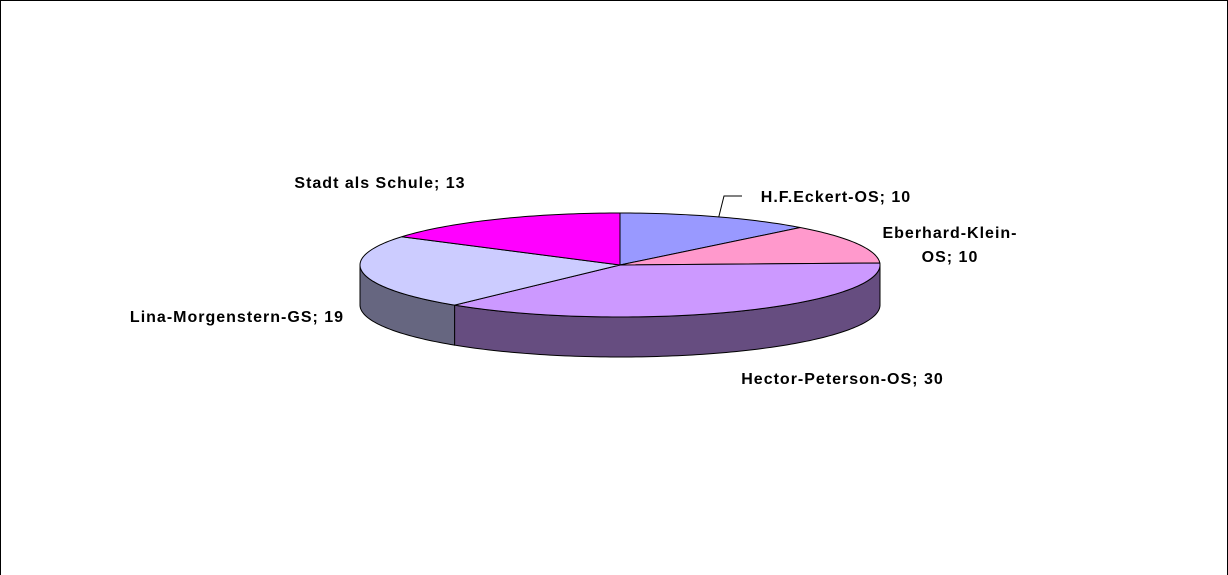  I want to click on data-label: Lina-Morgenstern-GS; 19, so click(237, 317).